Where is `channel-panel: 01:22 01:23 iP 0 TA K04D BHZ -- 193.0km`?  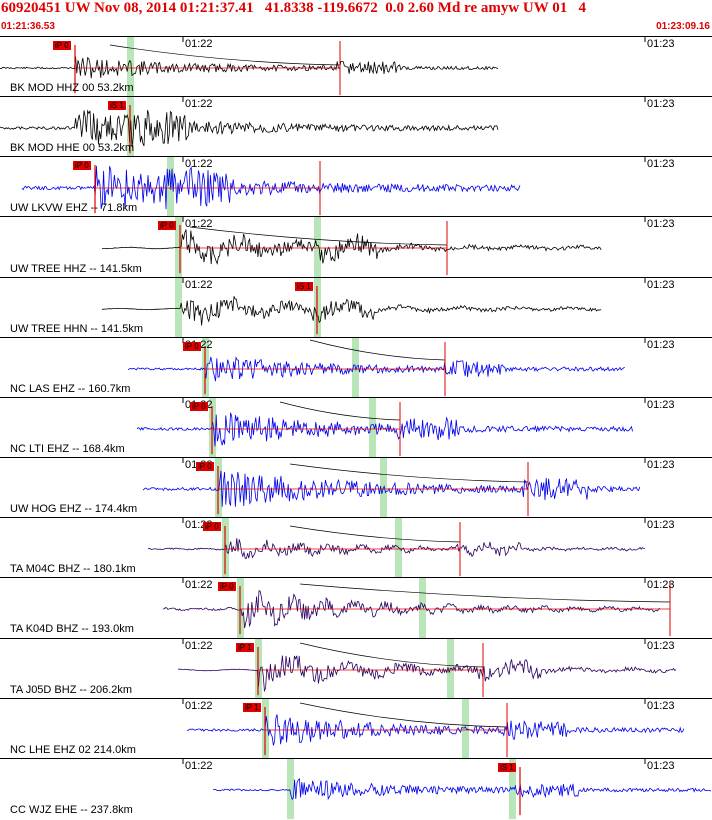 channel-panel: 01:22 01:23 iP 0 TA K04D BHZ -- 193.0km is located at coordinates (356, 608).